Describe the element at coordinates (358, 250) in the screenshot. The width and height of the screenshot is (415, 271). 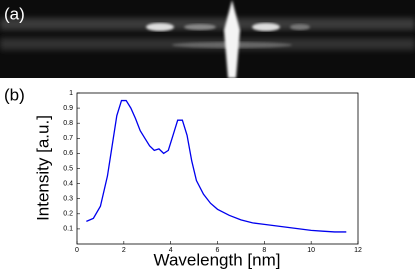
I see `x-tick-label: 12` at that location.